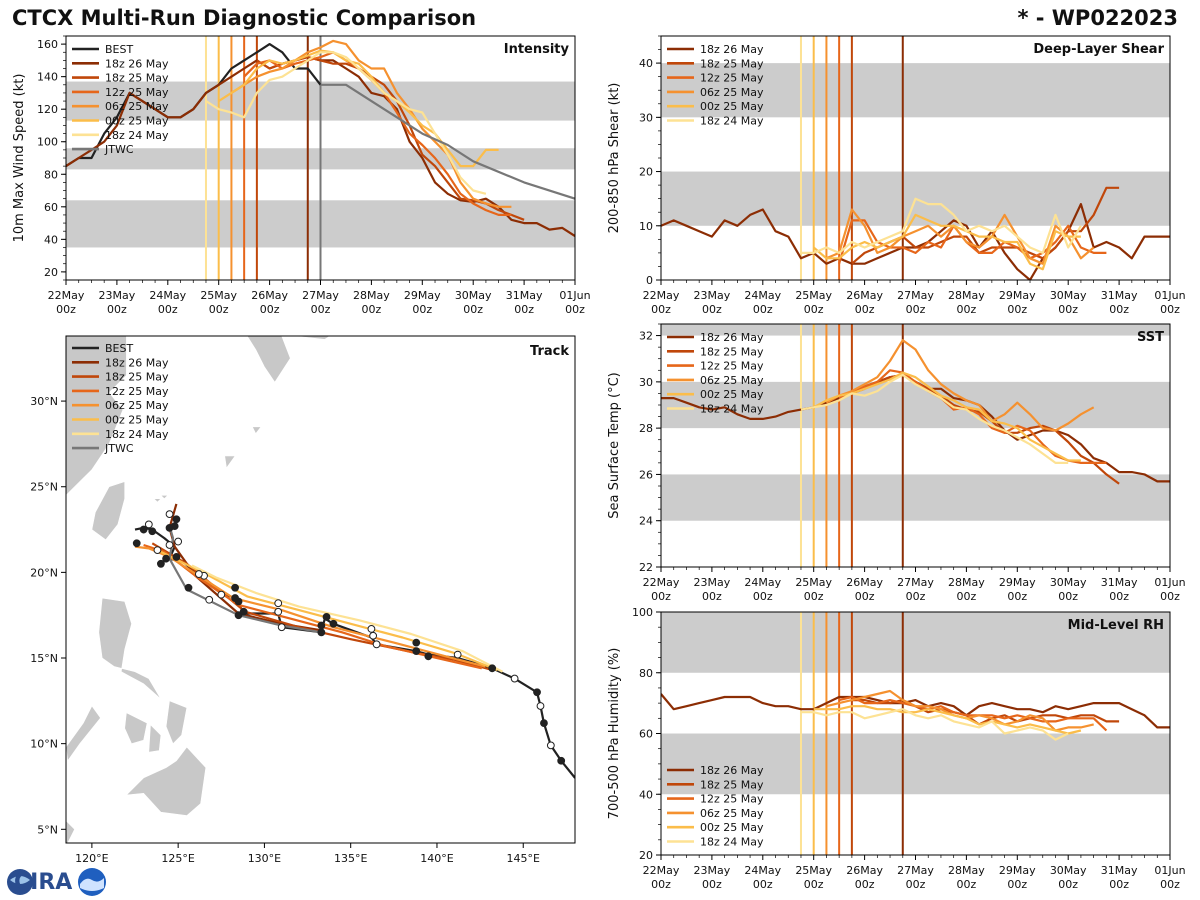  What do you see at coordinates (137, 405) in the screenshot?
I see `track-legend-entry: 06z 25 May` at bounding box center [137, 405].